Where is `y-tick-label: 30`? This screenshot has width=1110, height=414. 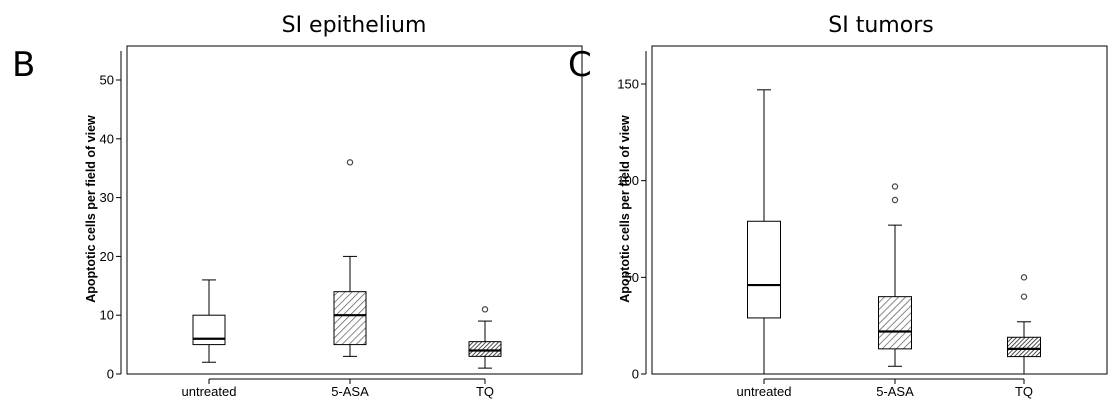 y-tick-label: 30 is located at coordinates (107, 197).